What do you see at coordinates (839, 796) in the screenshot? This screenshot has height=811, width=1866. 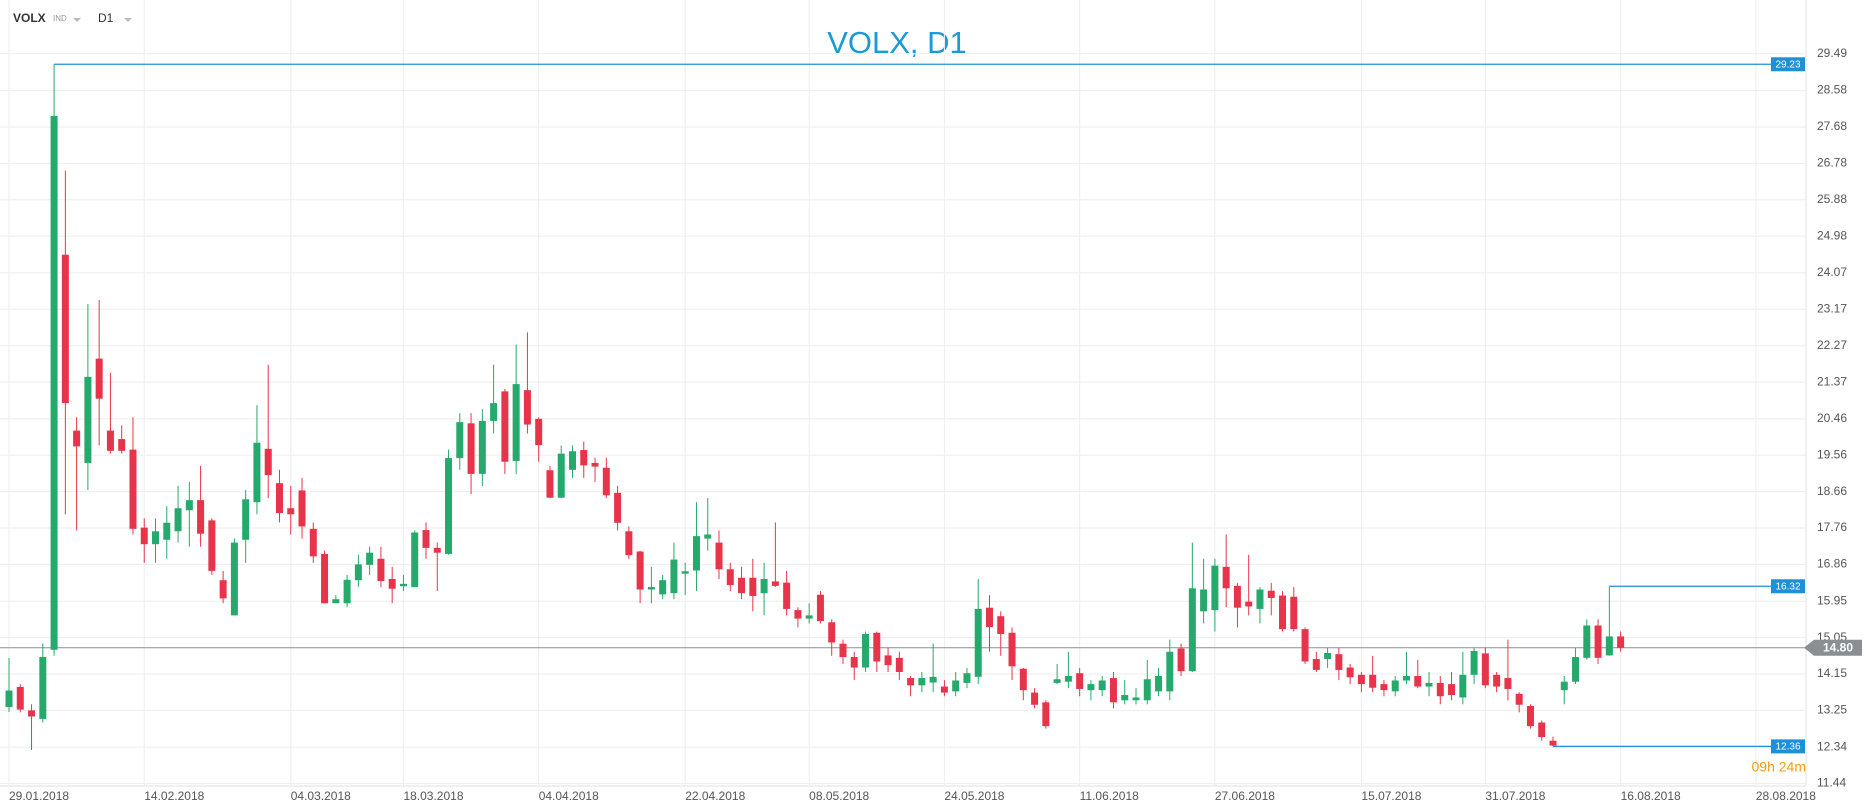 I see `x-tick-label: 08.05.2018` at bounding box center [839, 796].